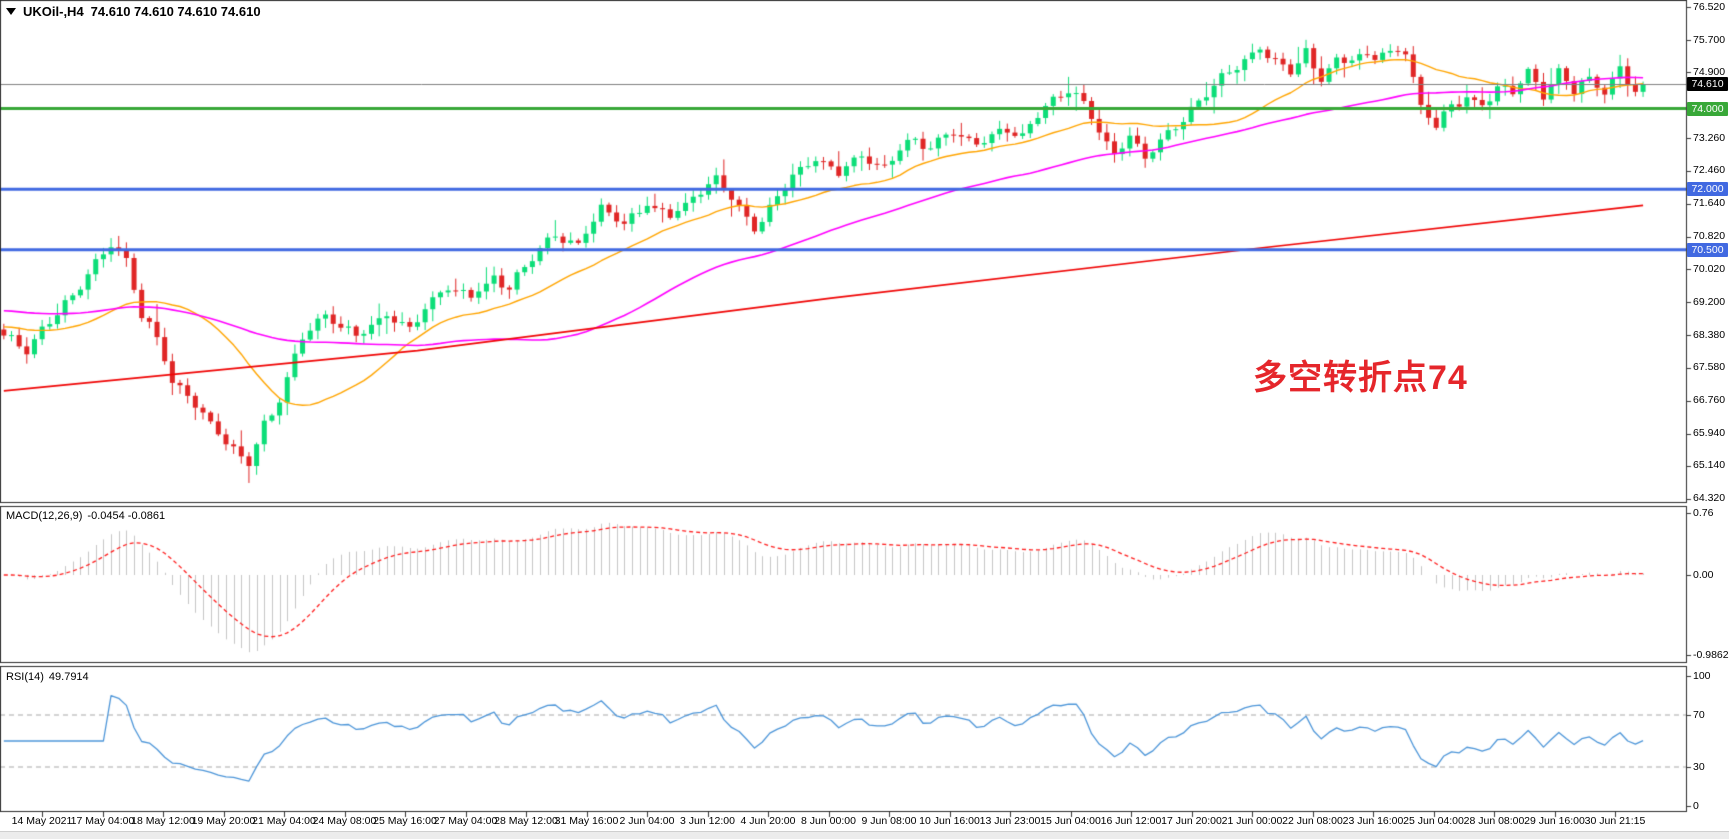 The image size is (1729, 839). What do you see at coordinates (1702, 675) in the screenshot?
I see `rsi-tick-label: 100` at bounding box center [1702, 675].